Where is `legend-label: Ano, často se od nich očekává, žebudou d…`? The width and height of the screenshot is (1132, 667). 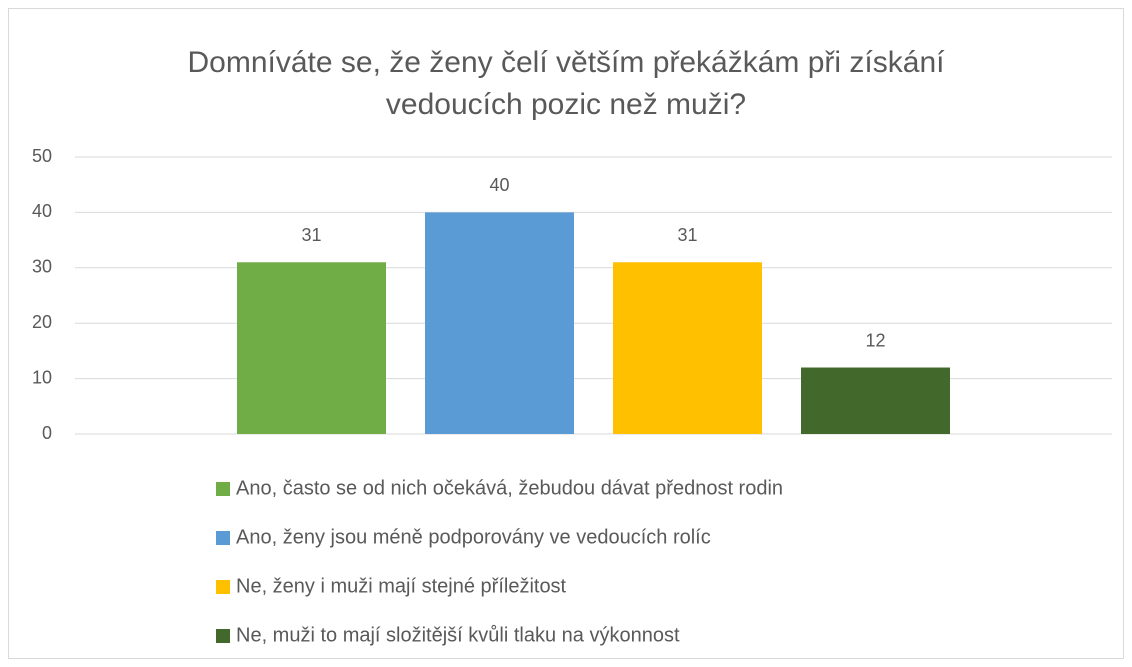
legend-label: Ano, často se od nich očekává, žebudou d… is located at coordinates (509, 488).